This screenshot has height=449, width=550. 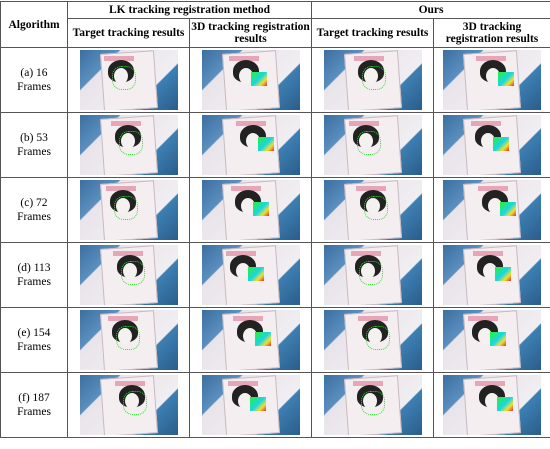 What do you see at coordinates (34, 275) in the screenshot?
I see `row-label: (d) 113 Frames` at bounding box center [34, 275].